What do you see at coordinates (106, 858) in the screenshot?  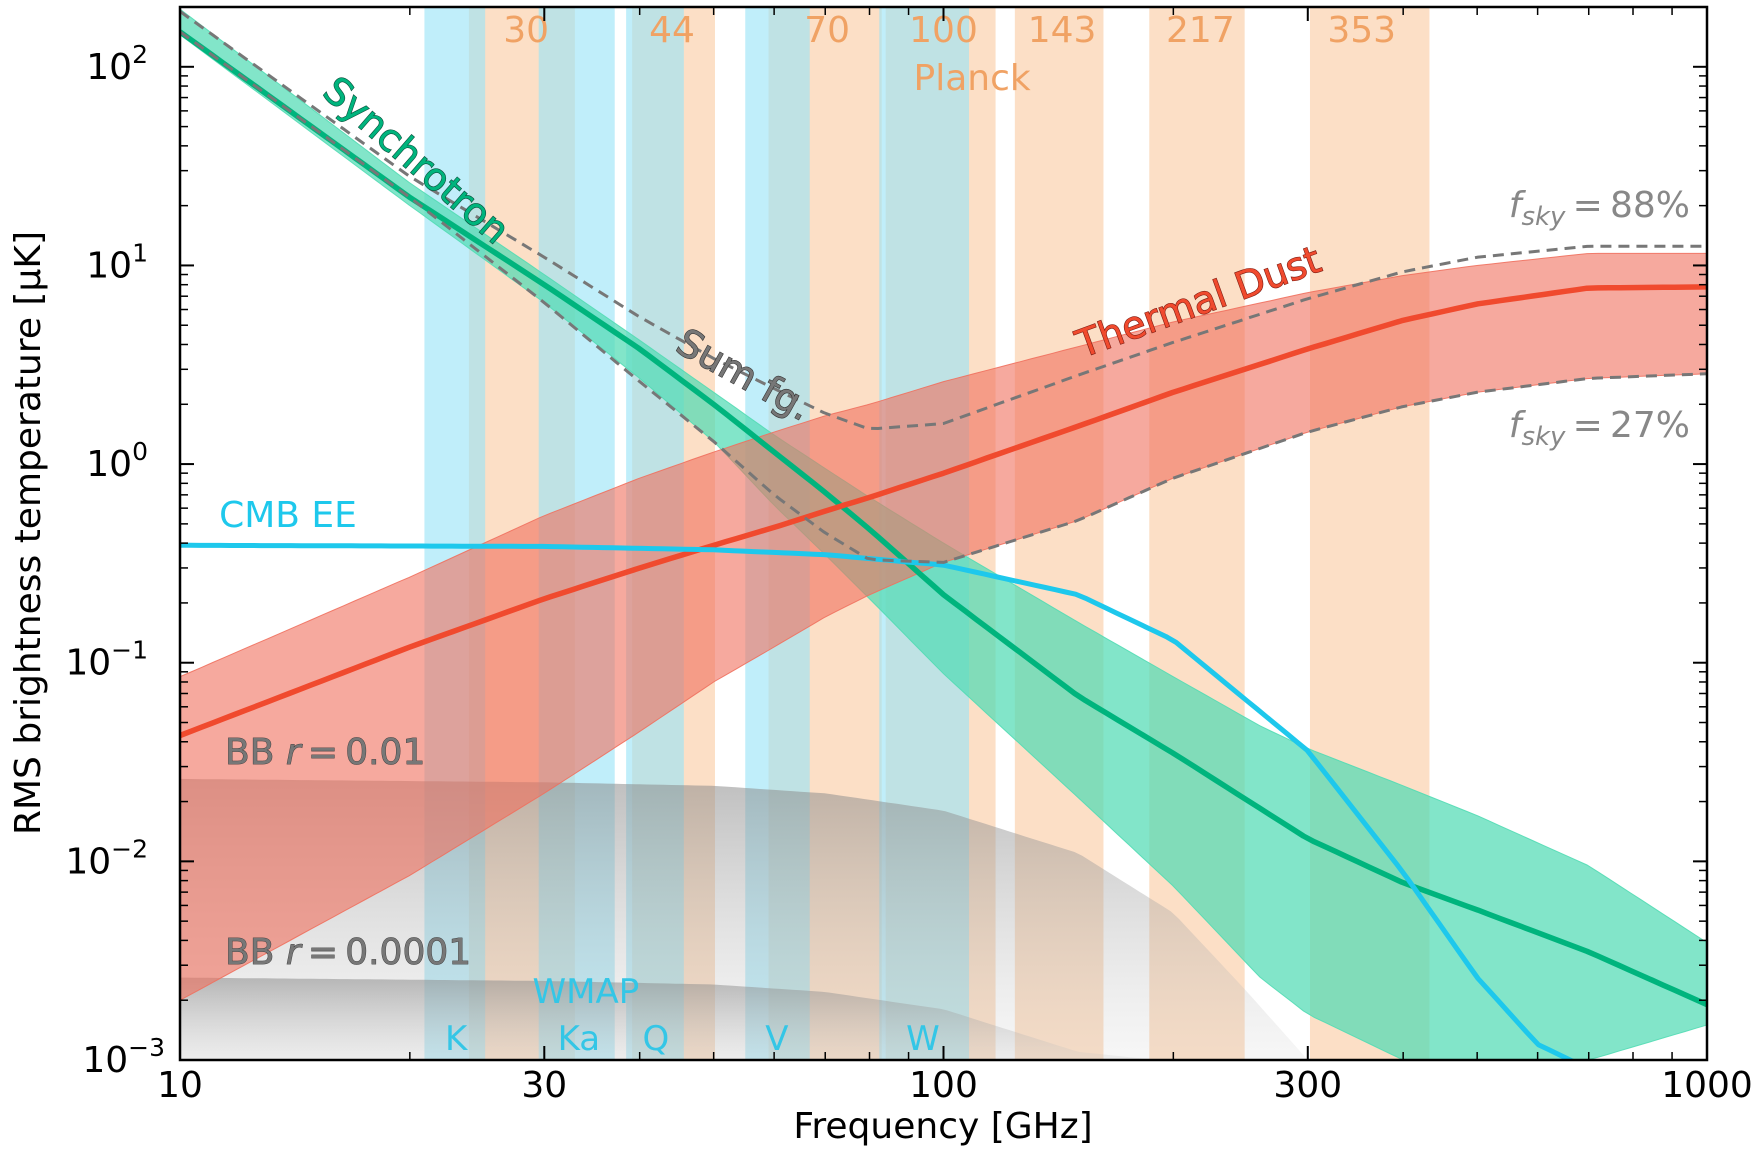 I see `y-tick-label: 10⁻²` at bounding box center [106, 858].